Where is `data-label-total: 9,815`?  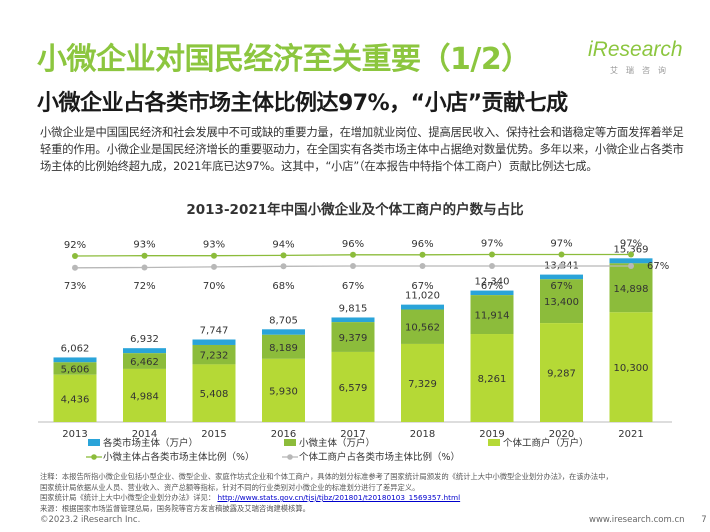
data-label-total: 9,815 is located at coordinates (353, 308).